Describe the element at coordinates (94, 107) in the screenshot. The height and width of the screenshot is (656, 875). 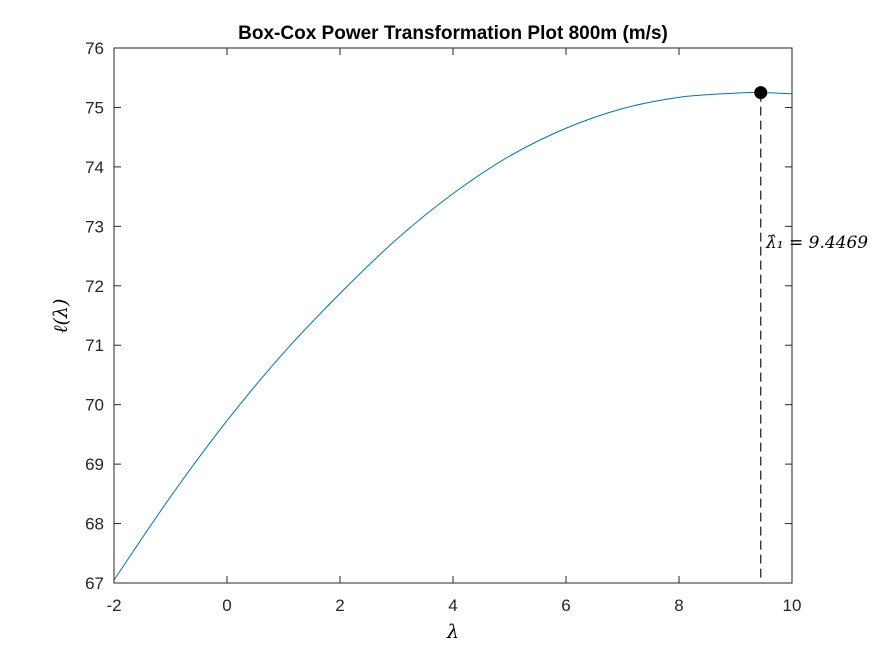
I see `y-tick-label: 75` at that location.